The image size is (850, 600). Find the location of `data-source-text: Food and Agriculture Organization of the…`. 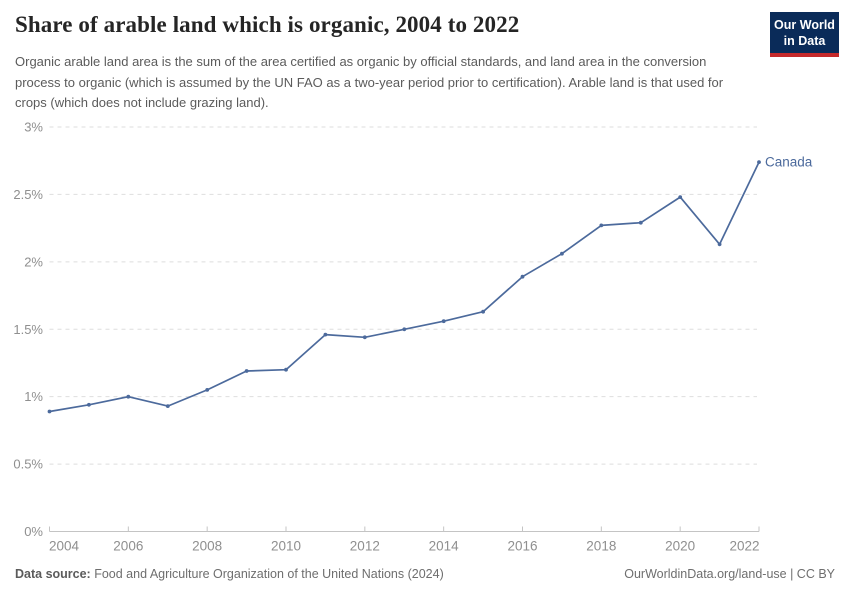

data-source-text: Food and Agriculture Organization of the… is located at coordinates (269, 574).